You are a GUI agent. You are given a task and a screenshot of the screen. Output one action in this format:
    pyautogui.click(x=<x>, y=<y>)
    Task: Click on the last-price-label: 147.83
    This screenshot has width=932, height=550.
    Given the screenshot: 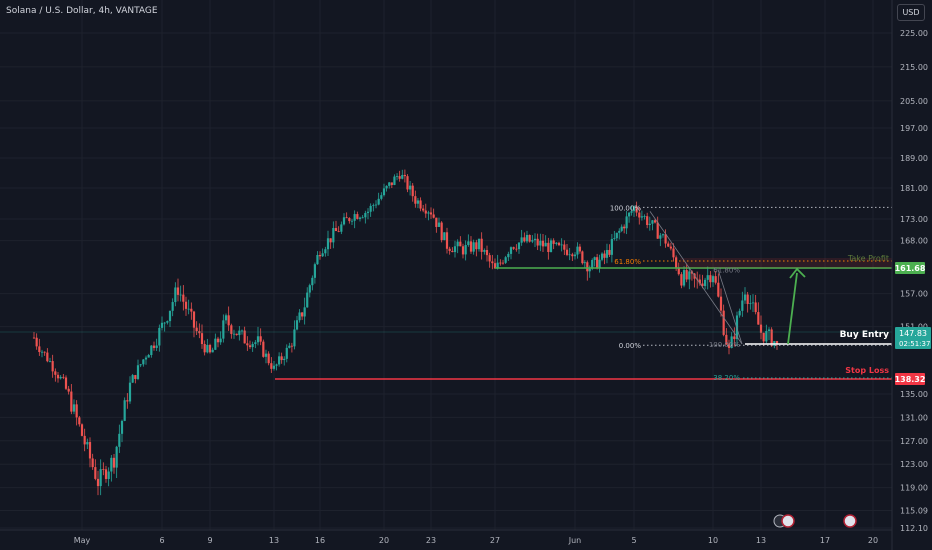 What is the action you would take?
    pyautogui.click(x=913, y=333)
    